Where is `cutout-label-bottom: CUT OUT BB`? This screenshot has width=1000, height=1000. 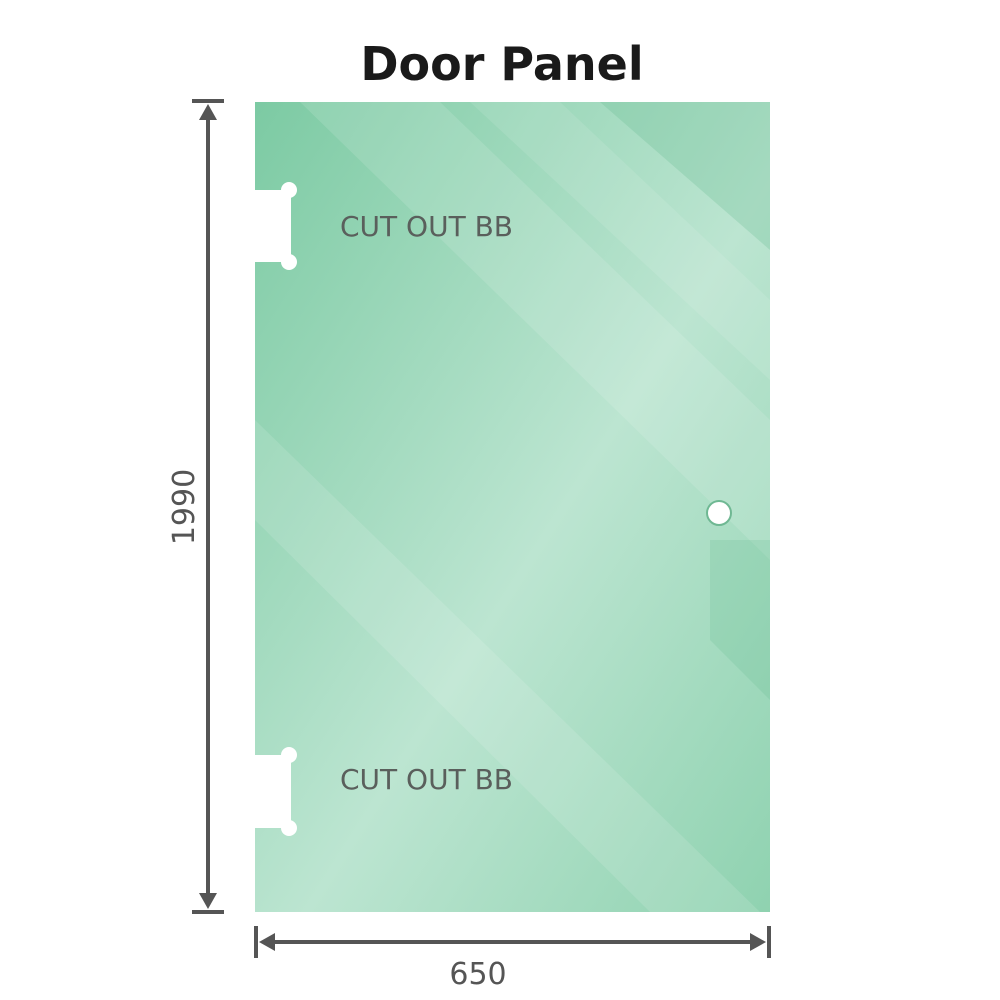
cutout-label-bottom: CUT OUT BB is located at coordinates (426, 779).